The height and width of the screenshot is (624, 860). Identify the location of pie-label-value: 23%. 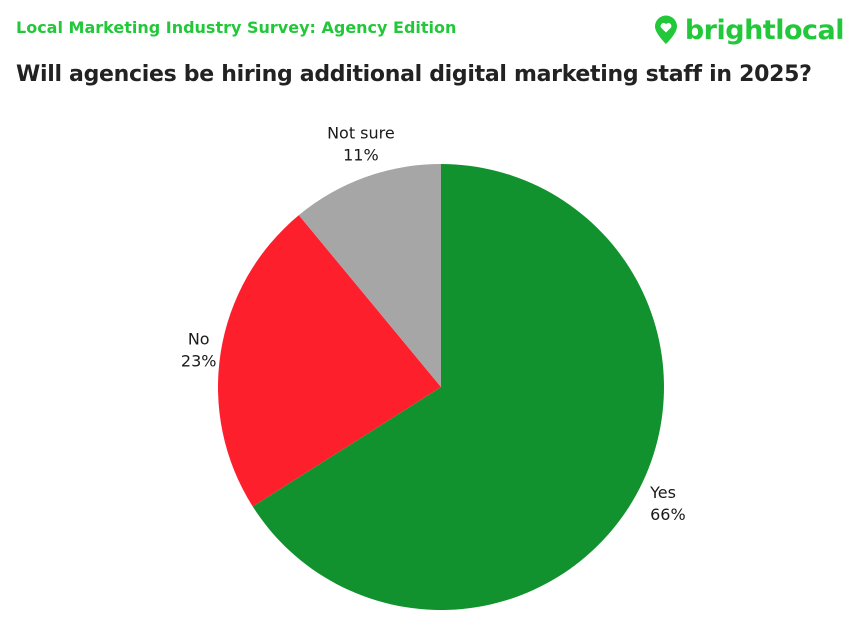
(199, 361).